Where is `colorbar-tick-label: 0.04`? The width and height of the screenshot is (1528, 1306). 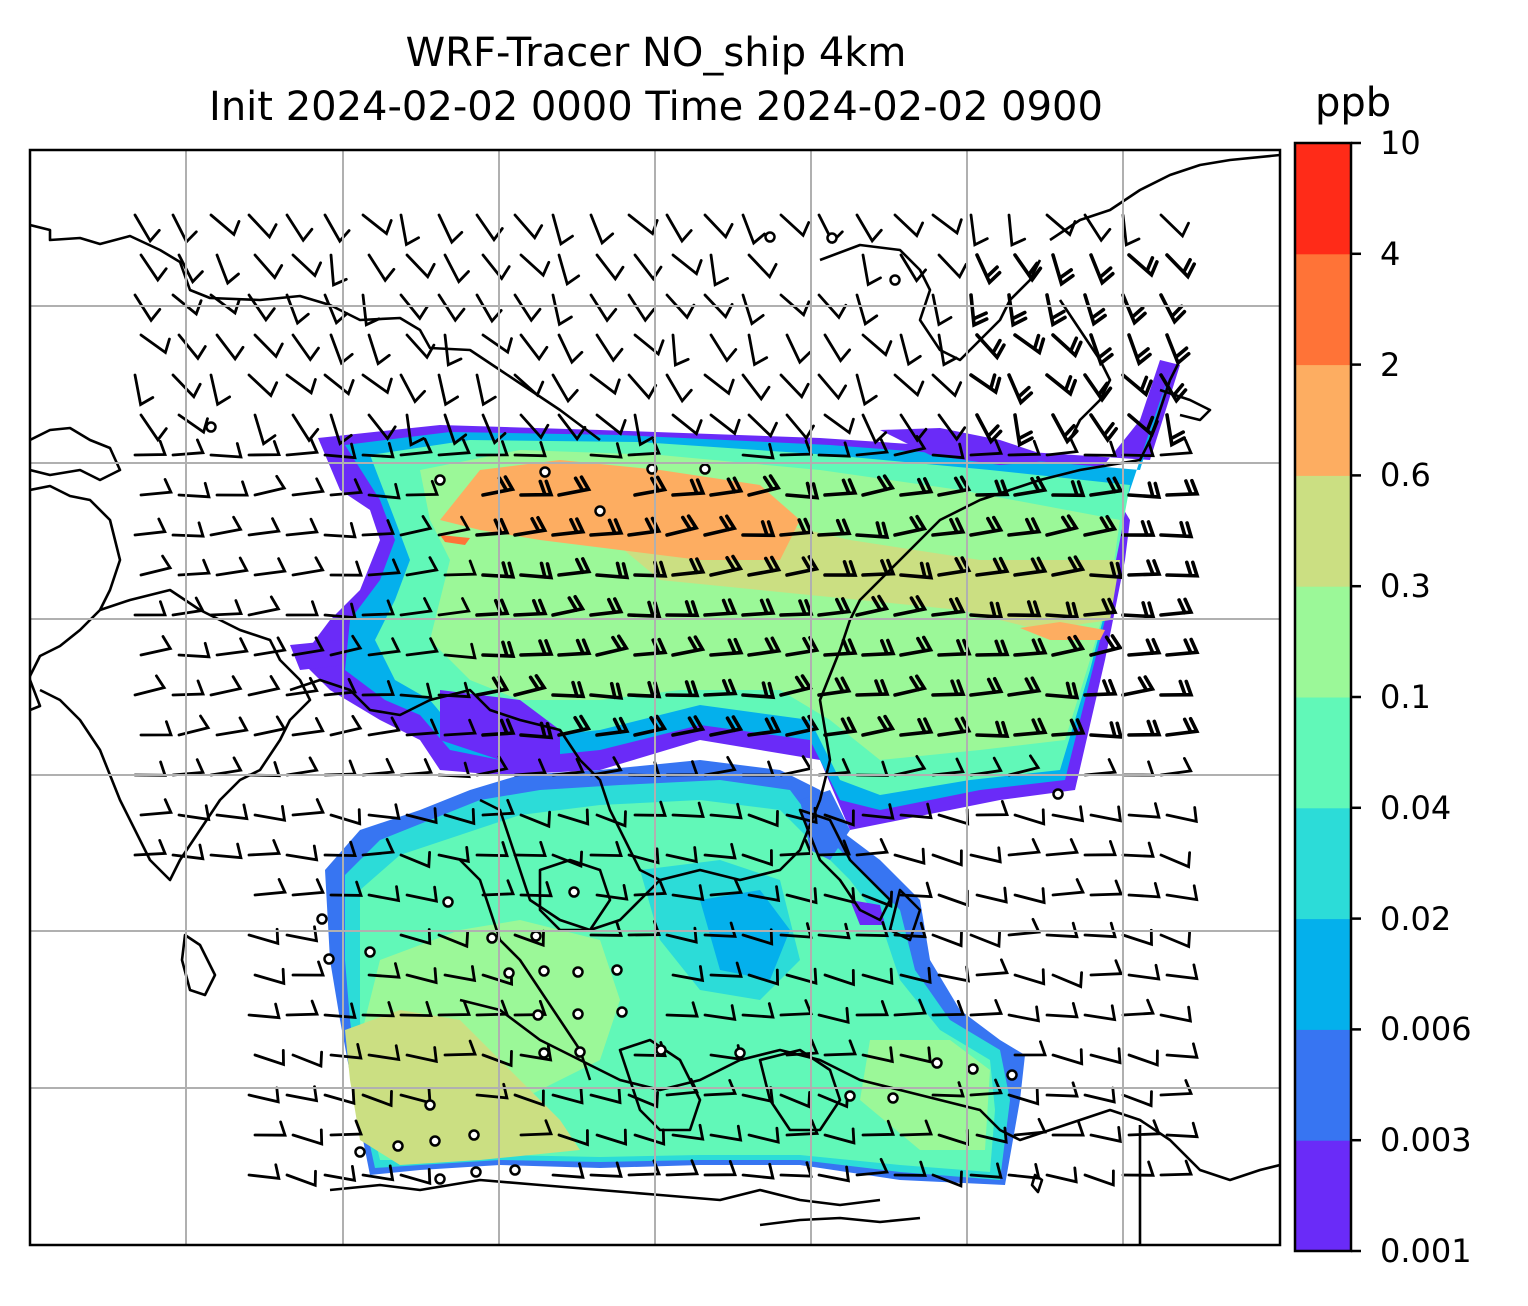 colorbar-tick-label: 0.04 is located at coordinates (1416, 807).